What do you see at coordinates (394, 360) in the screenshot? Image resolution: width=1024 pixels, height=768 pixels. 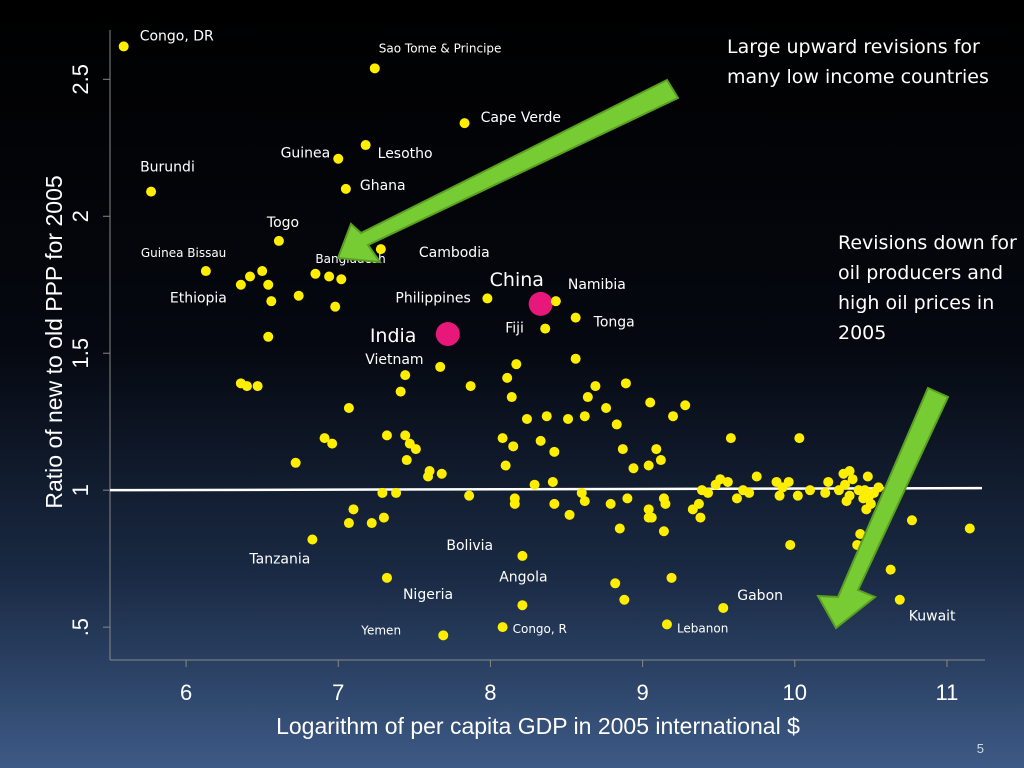 I see `point-label: Vietnam` at bounding box center [394, 360].